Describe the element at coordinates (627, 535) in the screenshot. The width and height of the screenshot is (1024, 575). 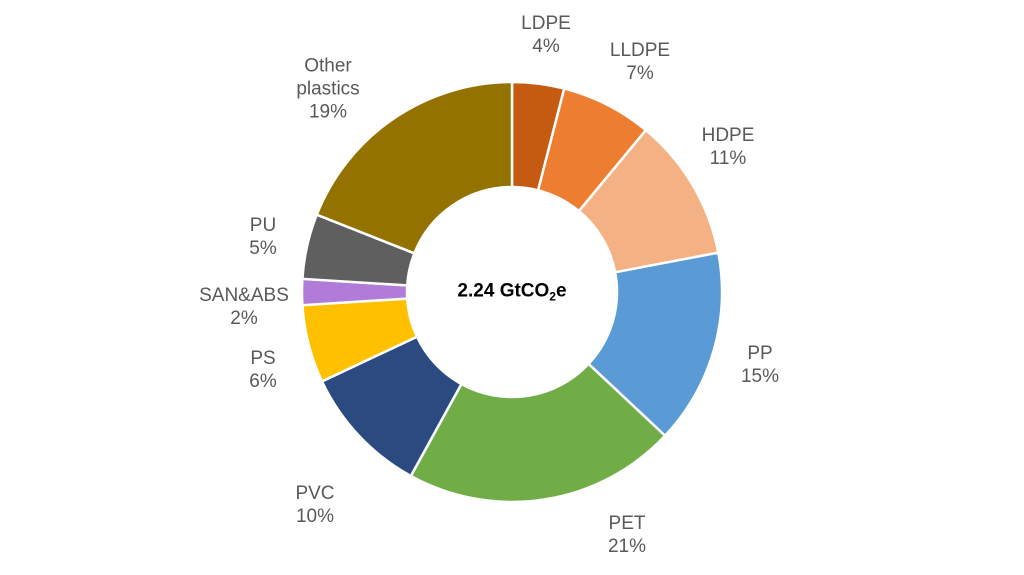
I see `label-pet: PET 21%` at that location.